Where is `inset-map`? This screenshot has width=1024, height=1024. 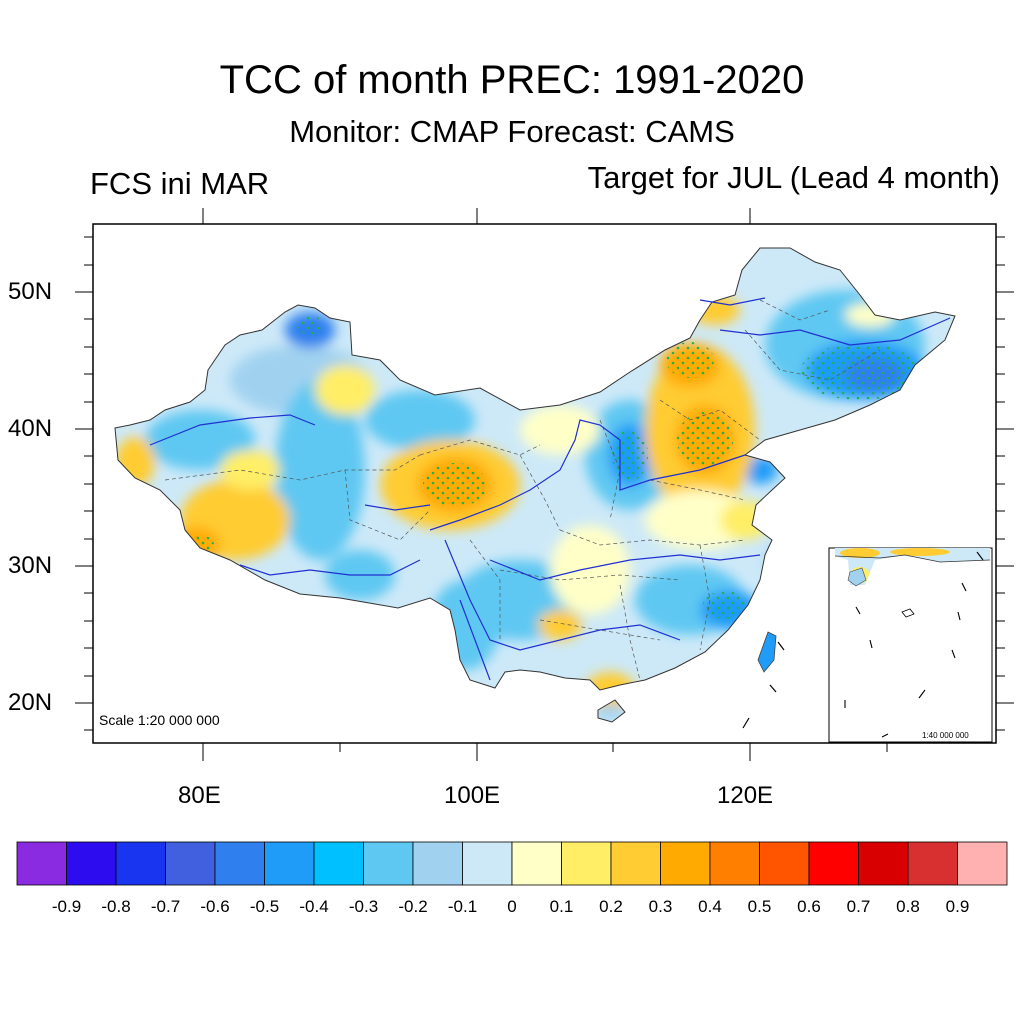 inset-map is located at coordinates (910, 645).